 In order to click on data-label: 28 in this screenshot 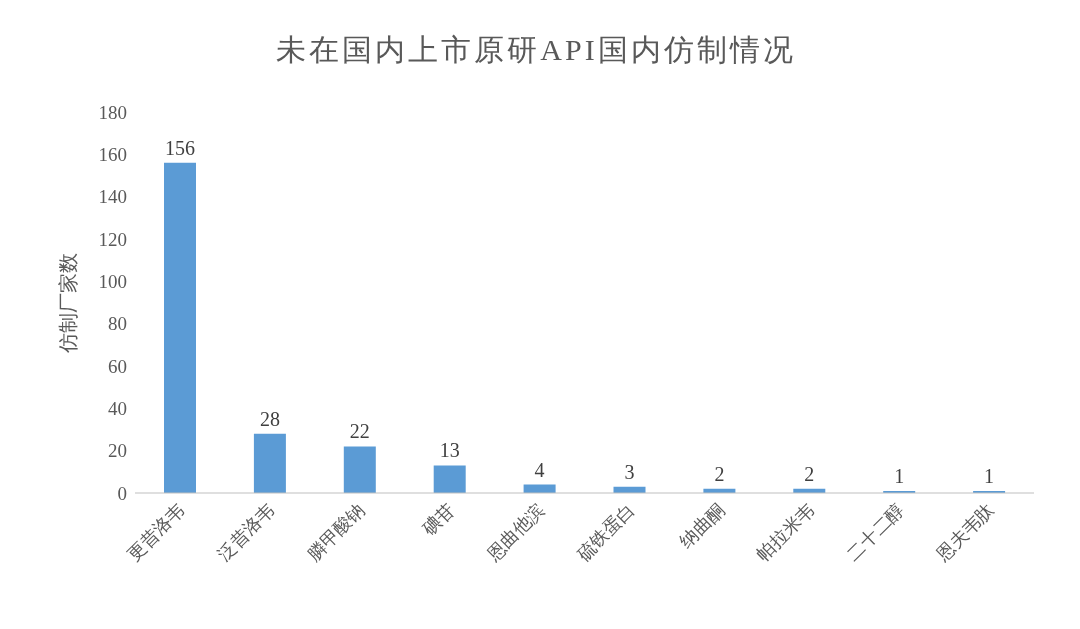, I will do `click(269, 418)`.